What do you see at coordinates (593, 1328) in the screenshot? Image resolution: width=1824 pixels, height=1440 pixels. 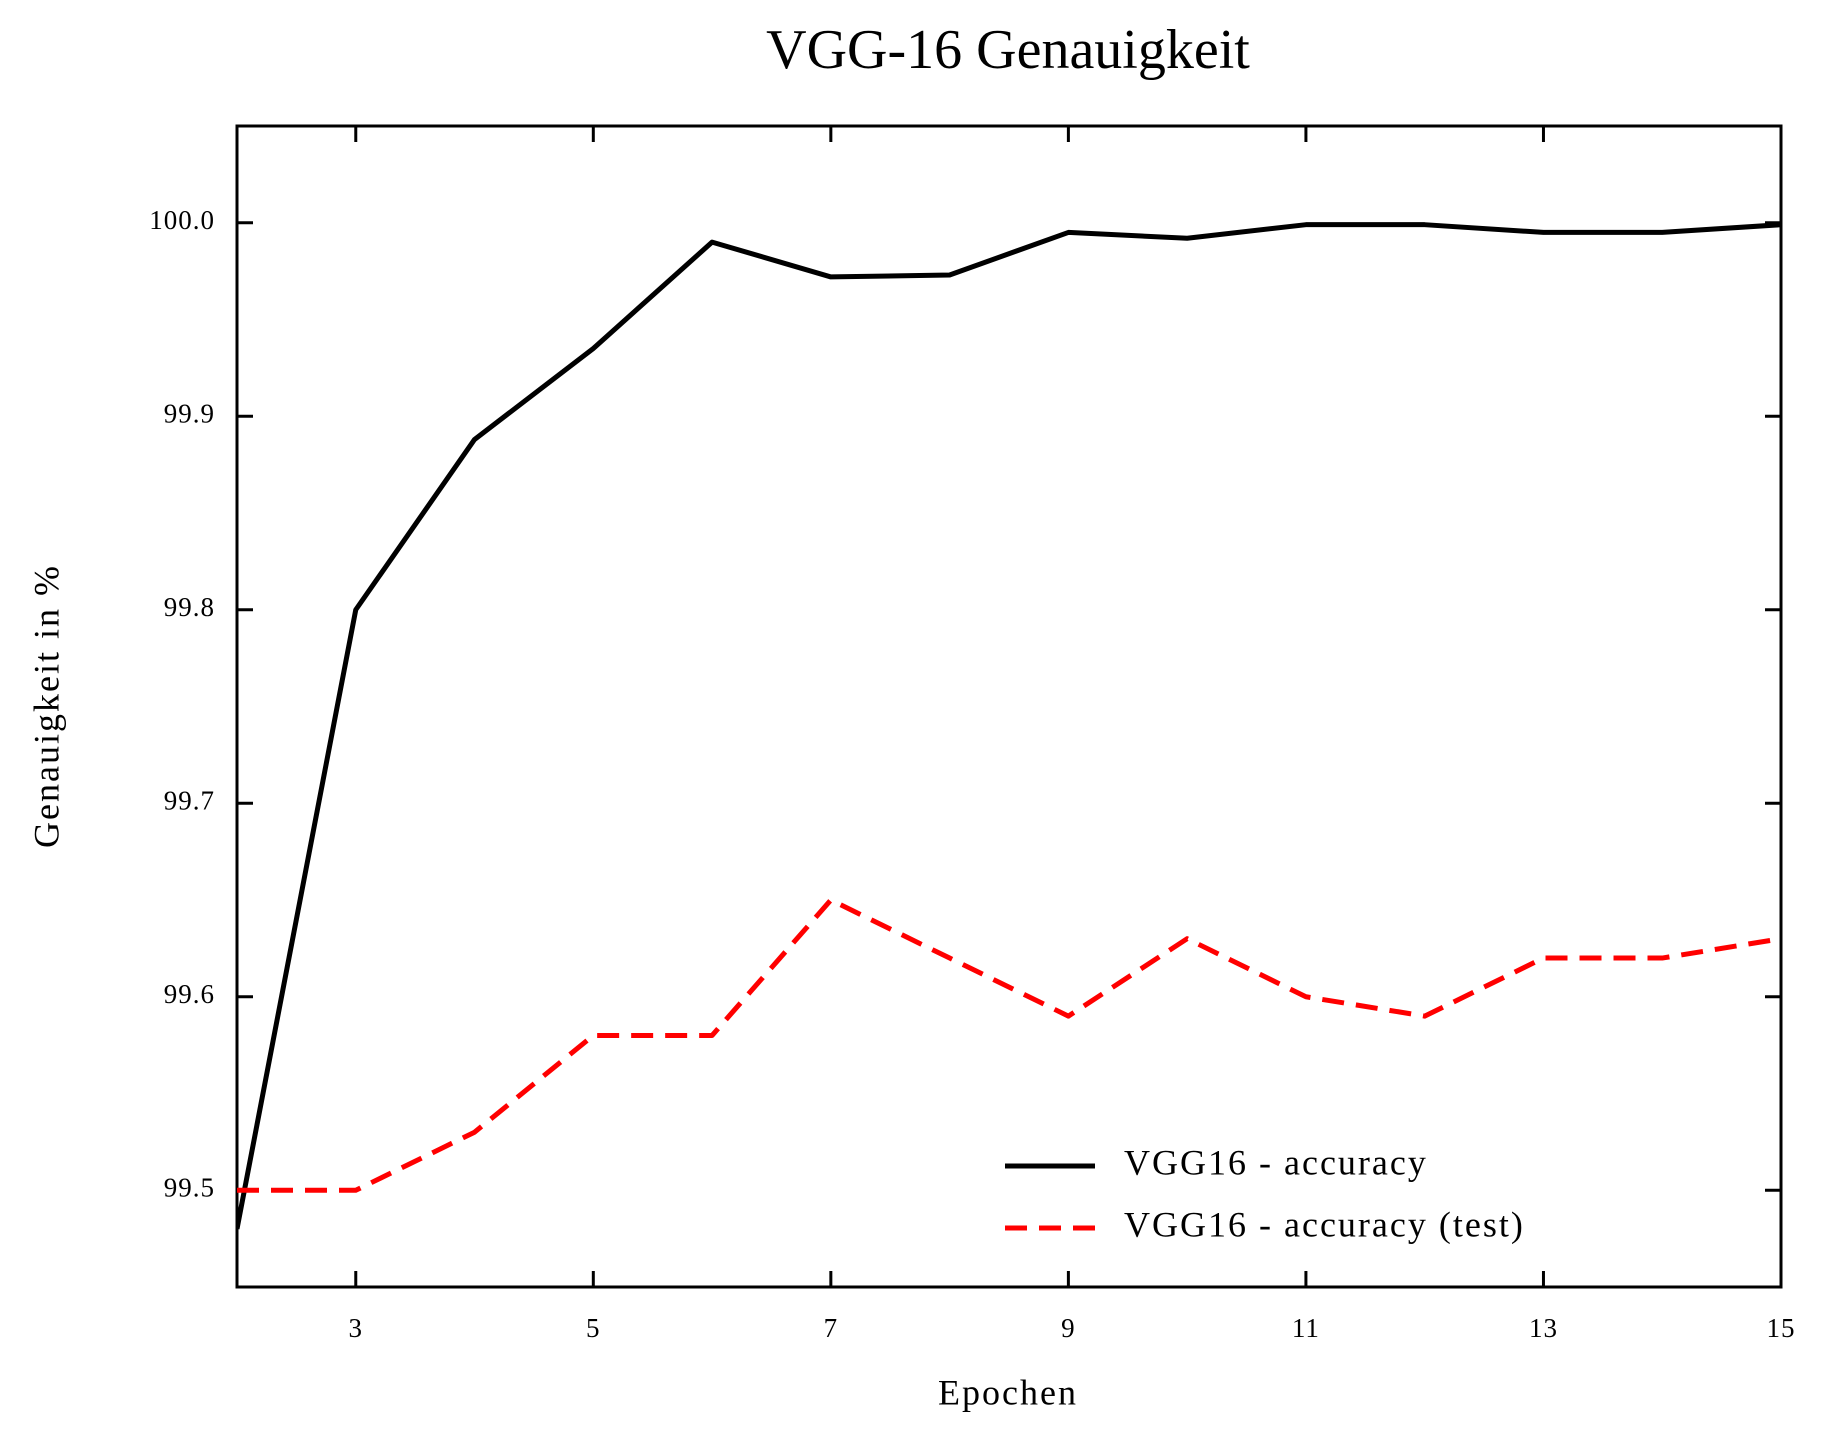 I see `x-tick-label: 5` at bounding box center [593, 1328].